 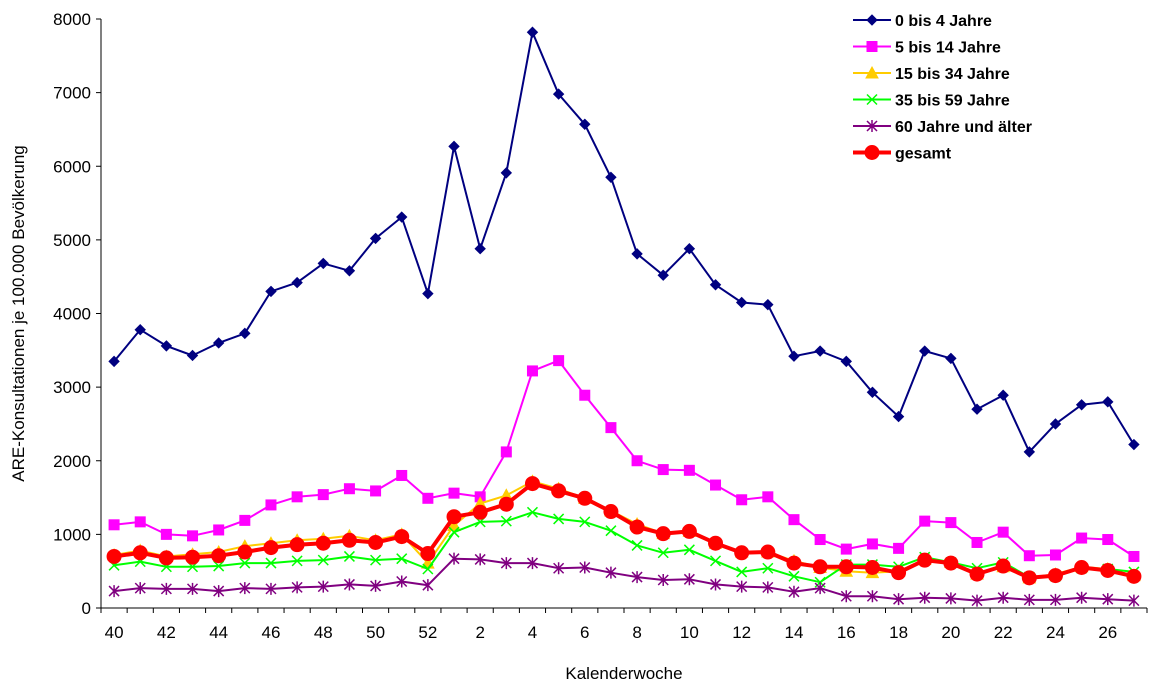 I want to click on x-tick-label: 50, so click(x=375, y=632).